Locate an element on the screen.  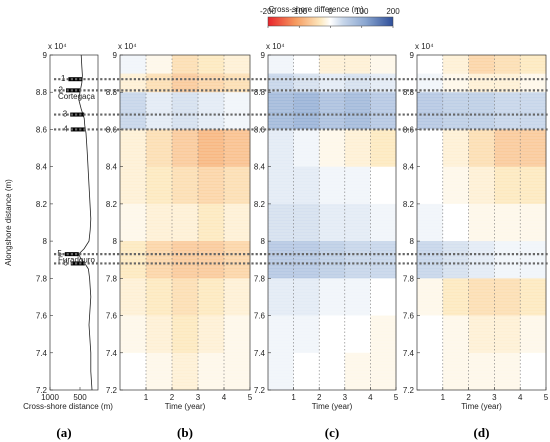
panel-a-xtick-label: 1000 is located at coordinates (50, 397).